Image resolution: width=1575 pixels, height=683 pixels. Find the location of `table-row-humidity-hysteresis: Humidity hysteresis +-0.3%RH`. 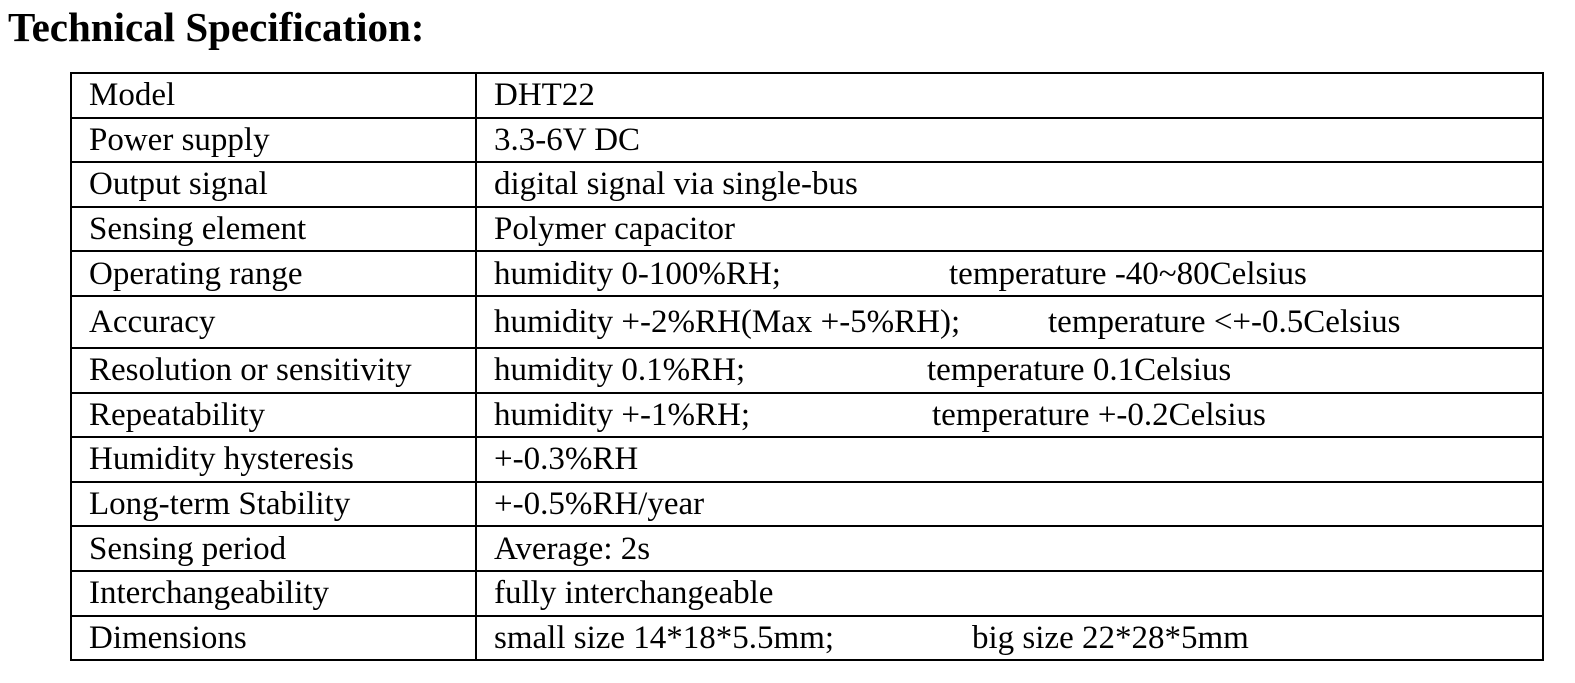

table-row-humidity-hysteresis: Humidity hysteresis +-0.3%RH is located at coordinates (807, 459).